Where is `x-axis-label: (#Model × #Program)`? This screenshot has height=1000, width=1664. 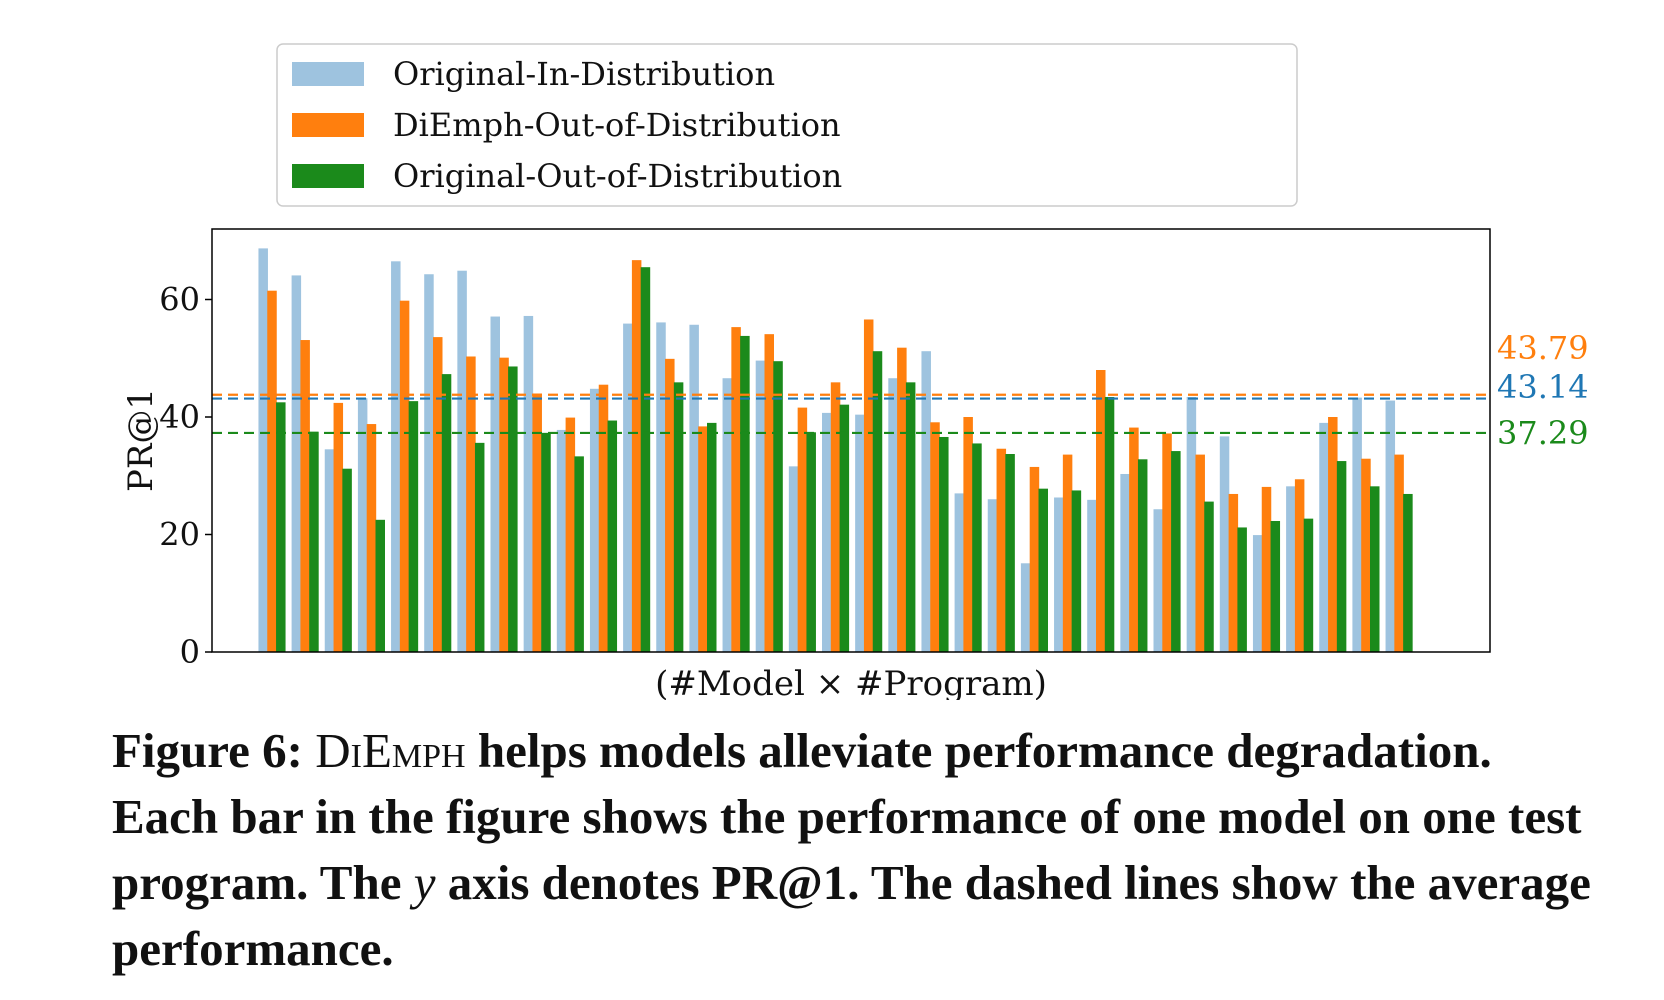 x-axis-label: (#Model × #Program) is located at coordinates (851, 682).